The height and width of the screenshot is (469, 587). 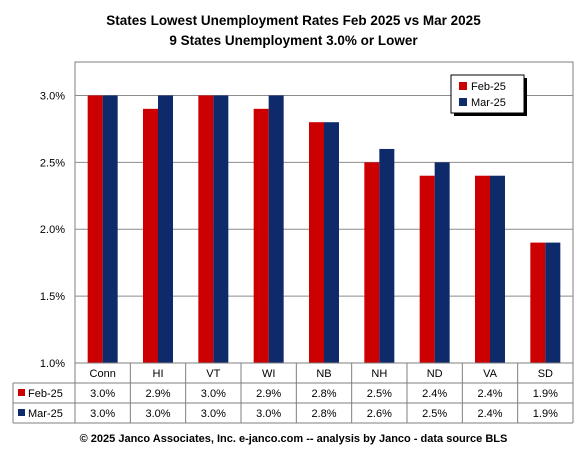 I want to click on y-tick-label-3: 2.5%, so click(x=52, y=163).